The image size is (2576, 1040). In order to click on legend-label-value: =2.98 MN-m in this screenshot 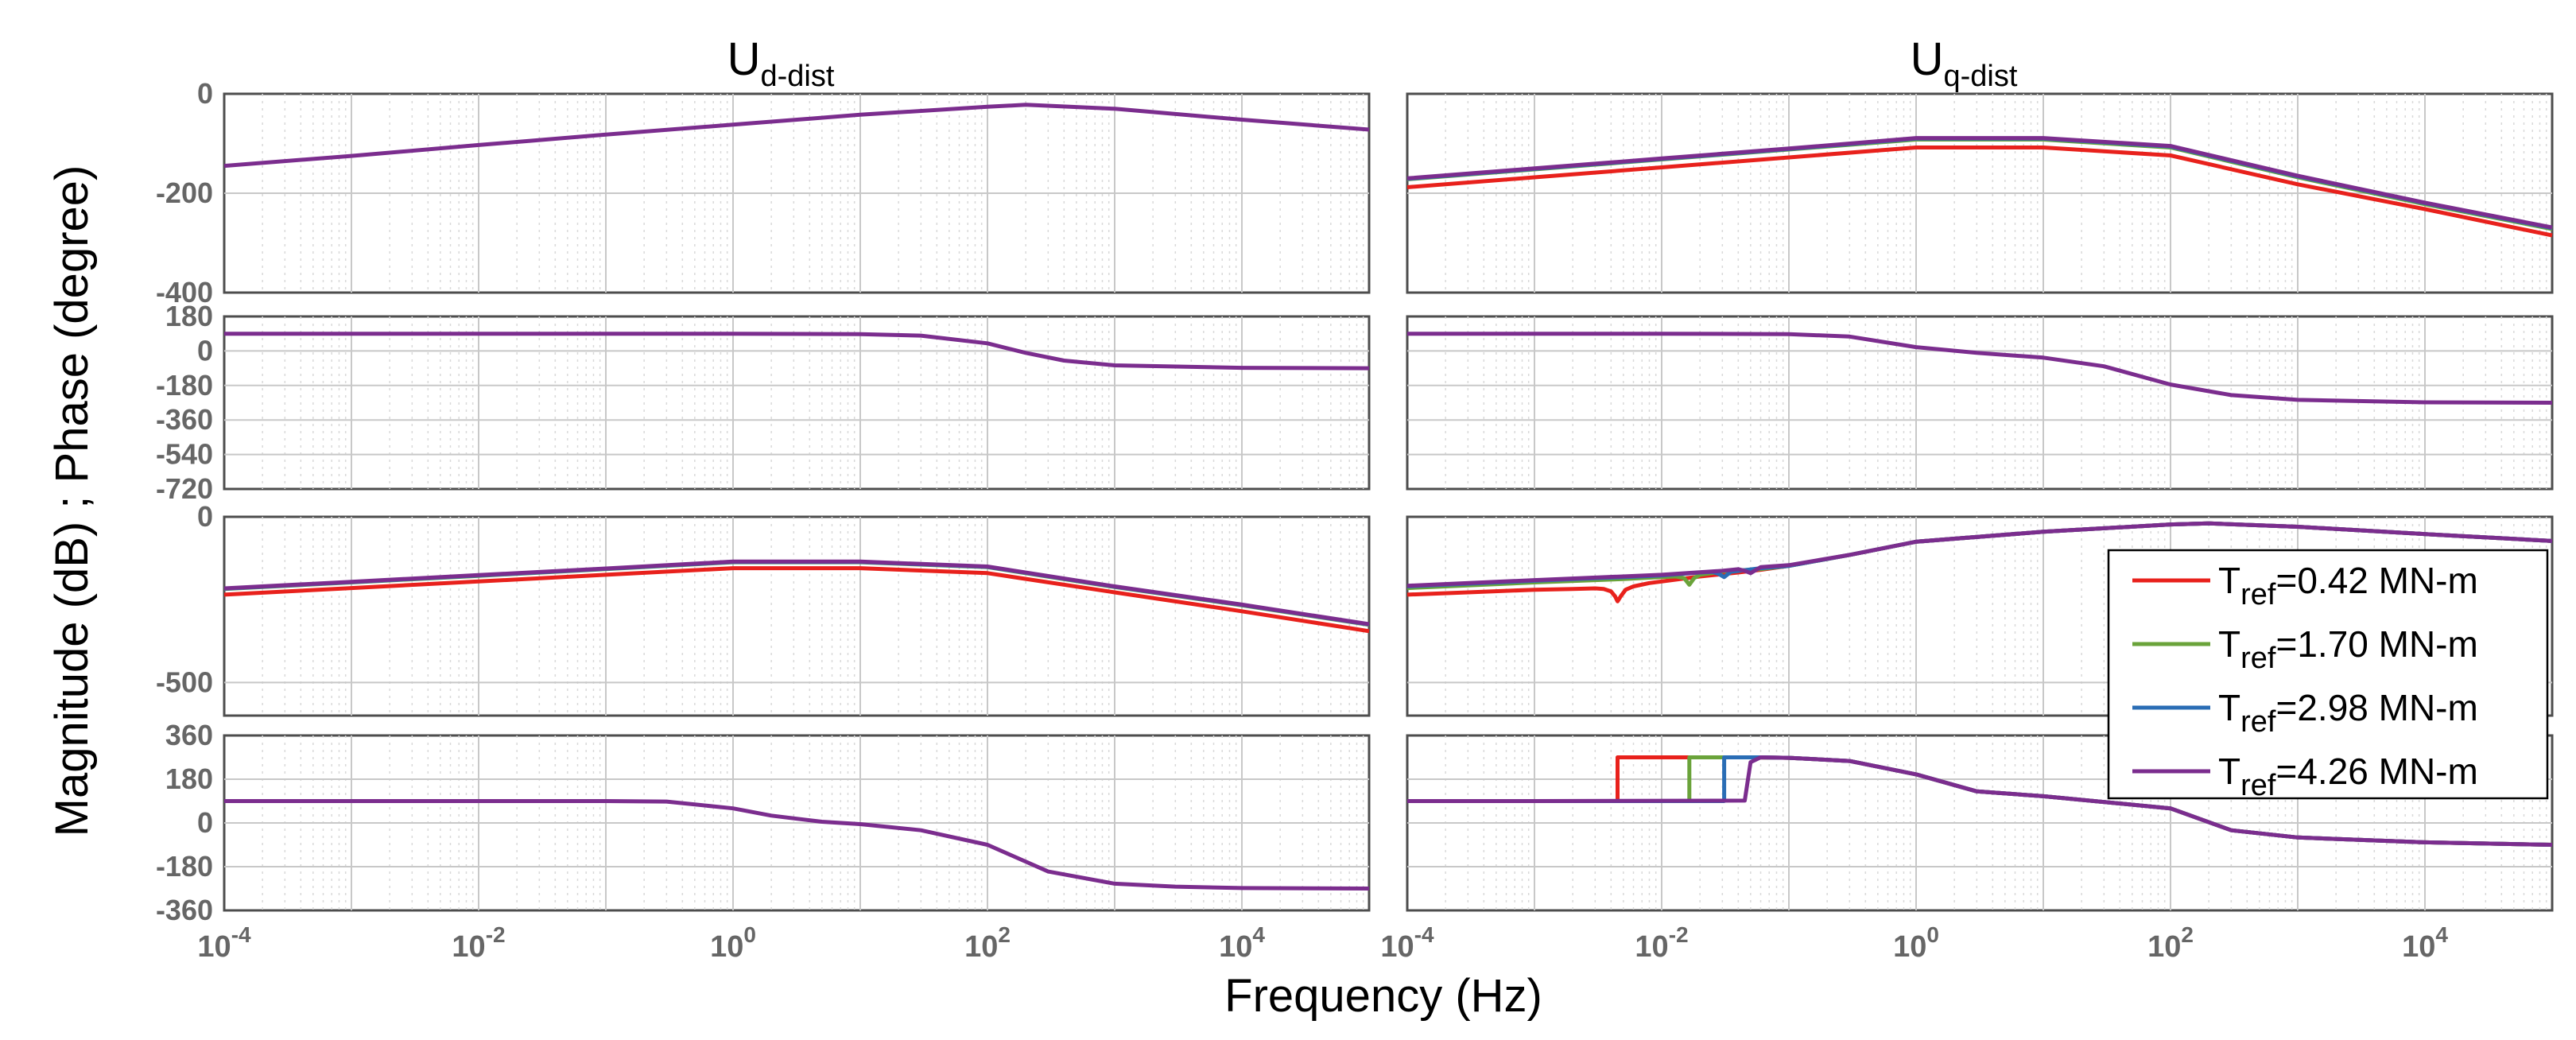, I will do `click(2376, 707)`.